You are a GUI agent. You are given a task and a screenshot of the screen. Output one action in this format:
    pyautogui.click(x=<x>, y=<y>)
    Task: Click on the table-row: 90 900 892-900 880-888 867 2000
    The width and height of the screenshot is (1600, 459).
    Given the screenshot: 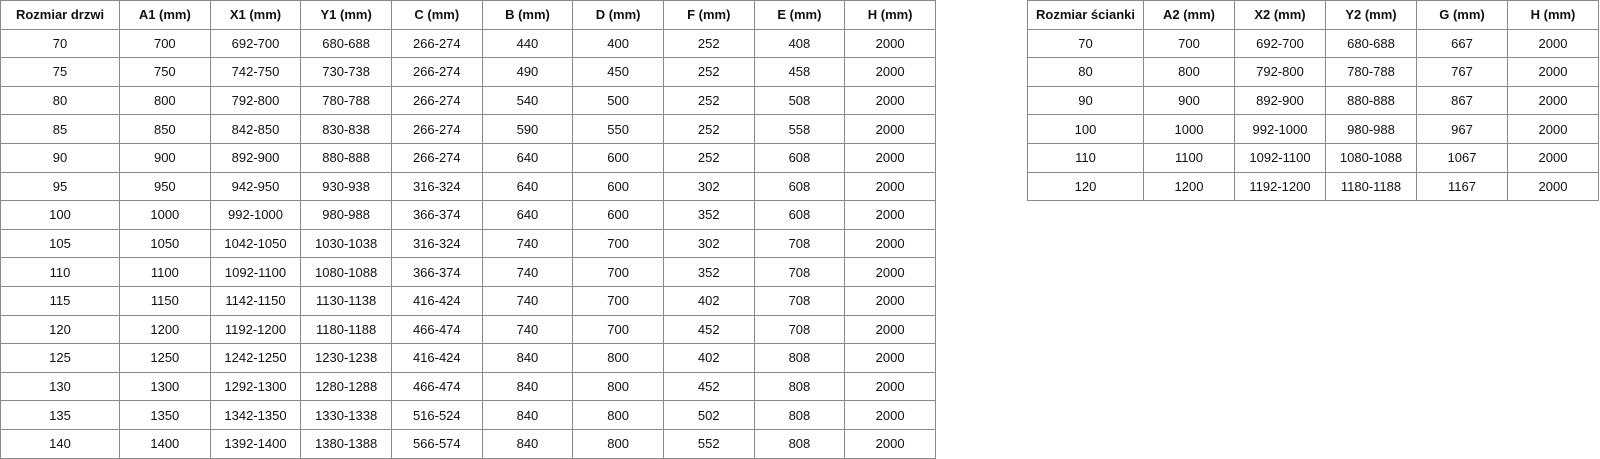 What is the action you would take?
    pyautogui.click(x=1313, y=100)
    